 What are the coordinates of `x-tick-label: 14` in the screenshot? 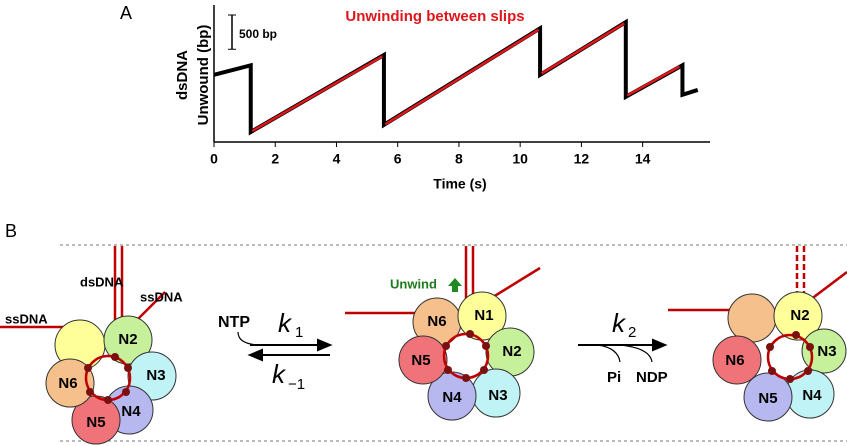 It's located at (643, 159).